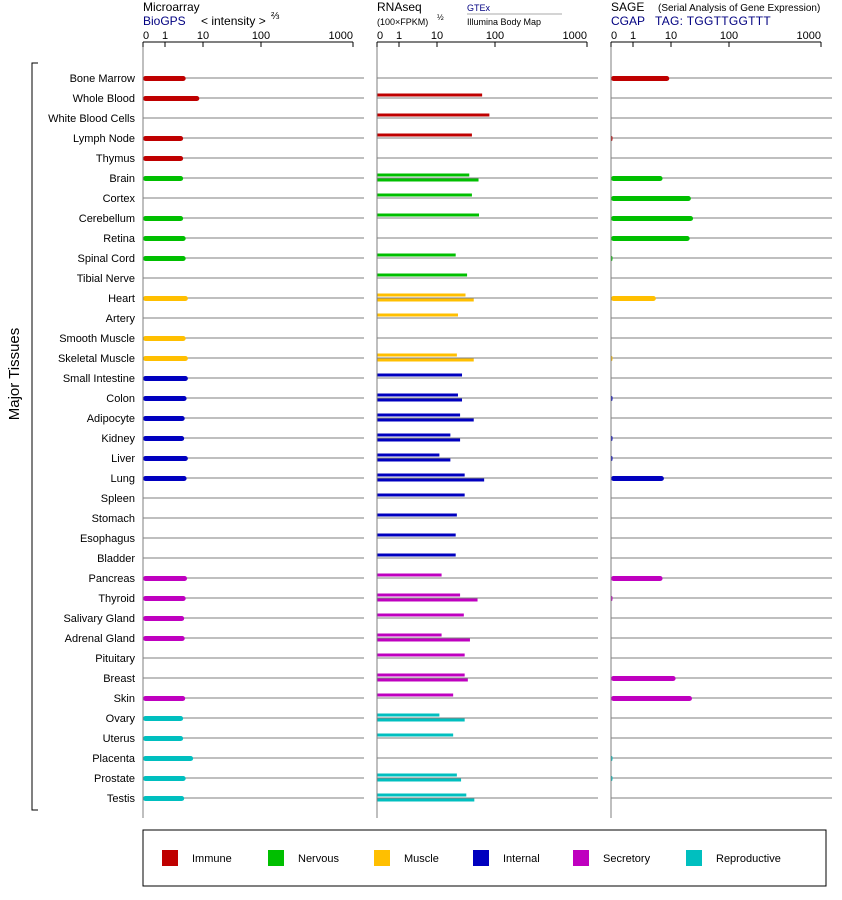 The height and width of the screenshot is (900, 842). Describe the element at coordinates (104, 99) in the screenshot. I see `tissue-label: Whole Blood` at that location.